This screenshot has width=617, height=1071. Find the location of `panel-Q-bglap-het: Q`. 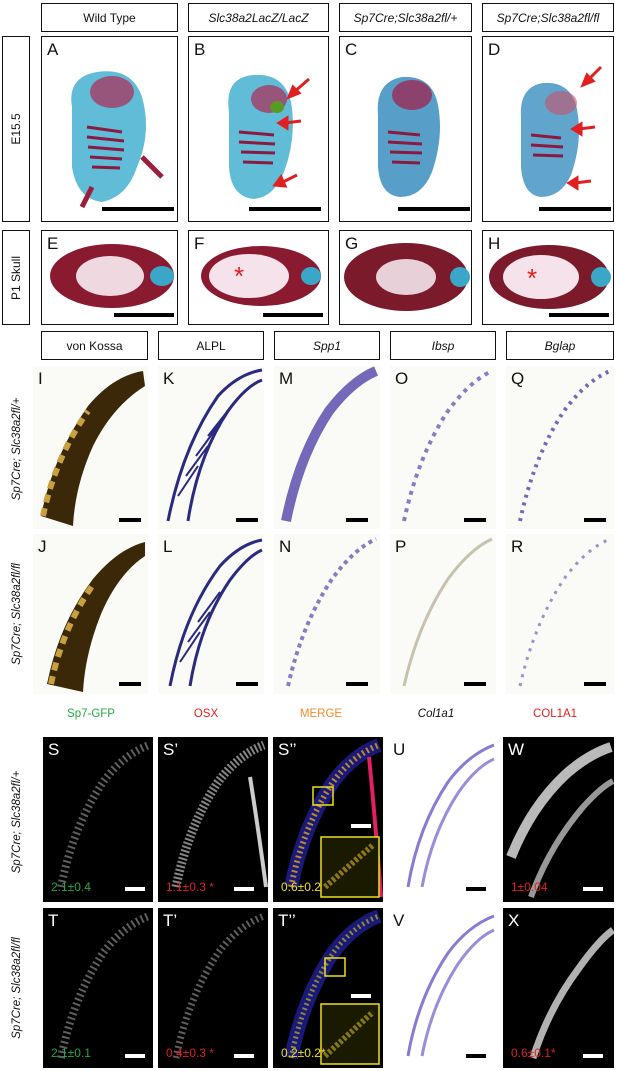

panel-Q-bglap-het: Q is located at coordinates (560, 447).